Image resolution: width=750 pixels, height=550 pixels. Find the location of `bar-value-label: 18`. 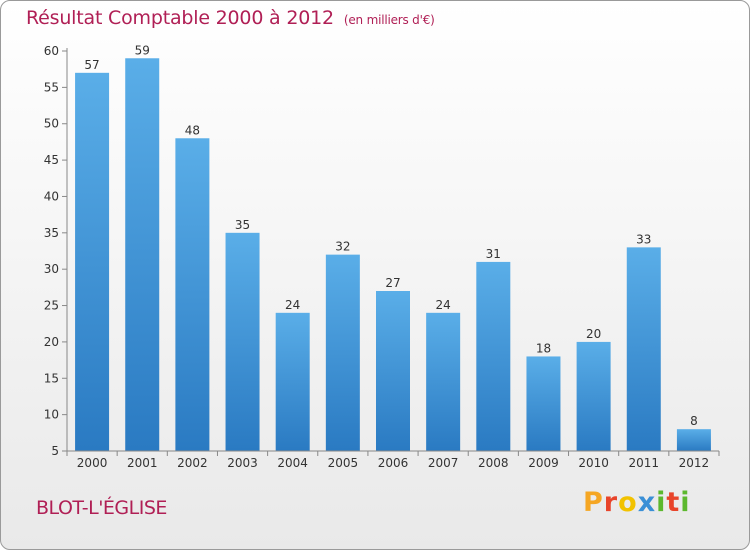

bar-value-label: 18 is located at coordinates (543, 348).